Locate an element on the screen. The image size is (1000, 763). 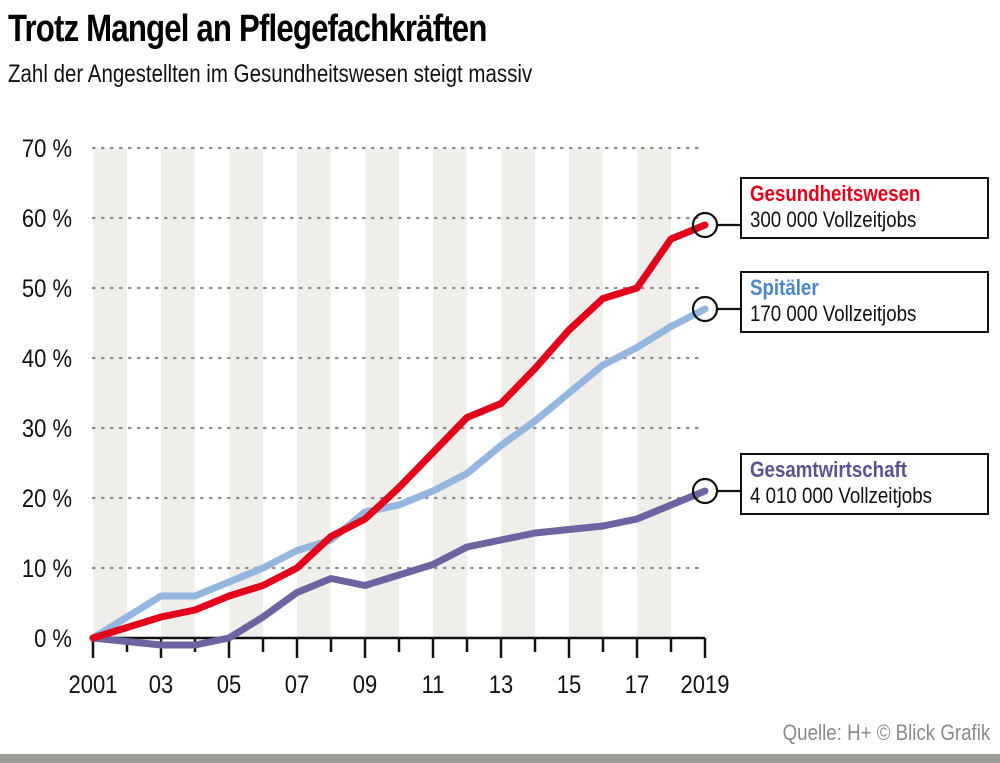
legend-spitaeler: Spitäler 170 000 Vollzeitjobs is located at coordinates (864, 302).